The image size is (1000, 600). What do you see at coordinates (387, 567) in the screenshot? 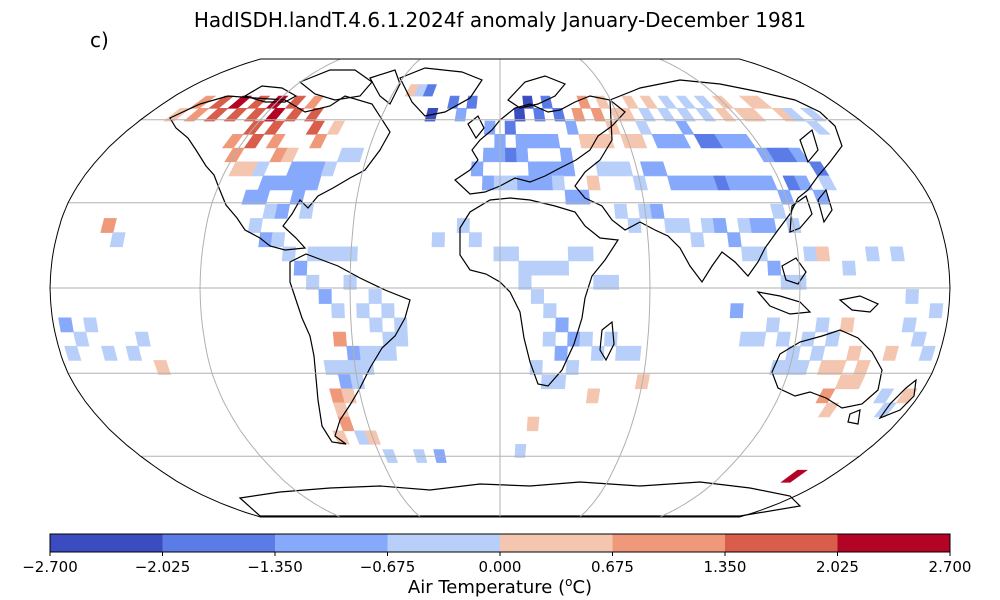
I see `colorbar-tick-label: −0.675` at bounding box center [387, 567].